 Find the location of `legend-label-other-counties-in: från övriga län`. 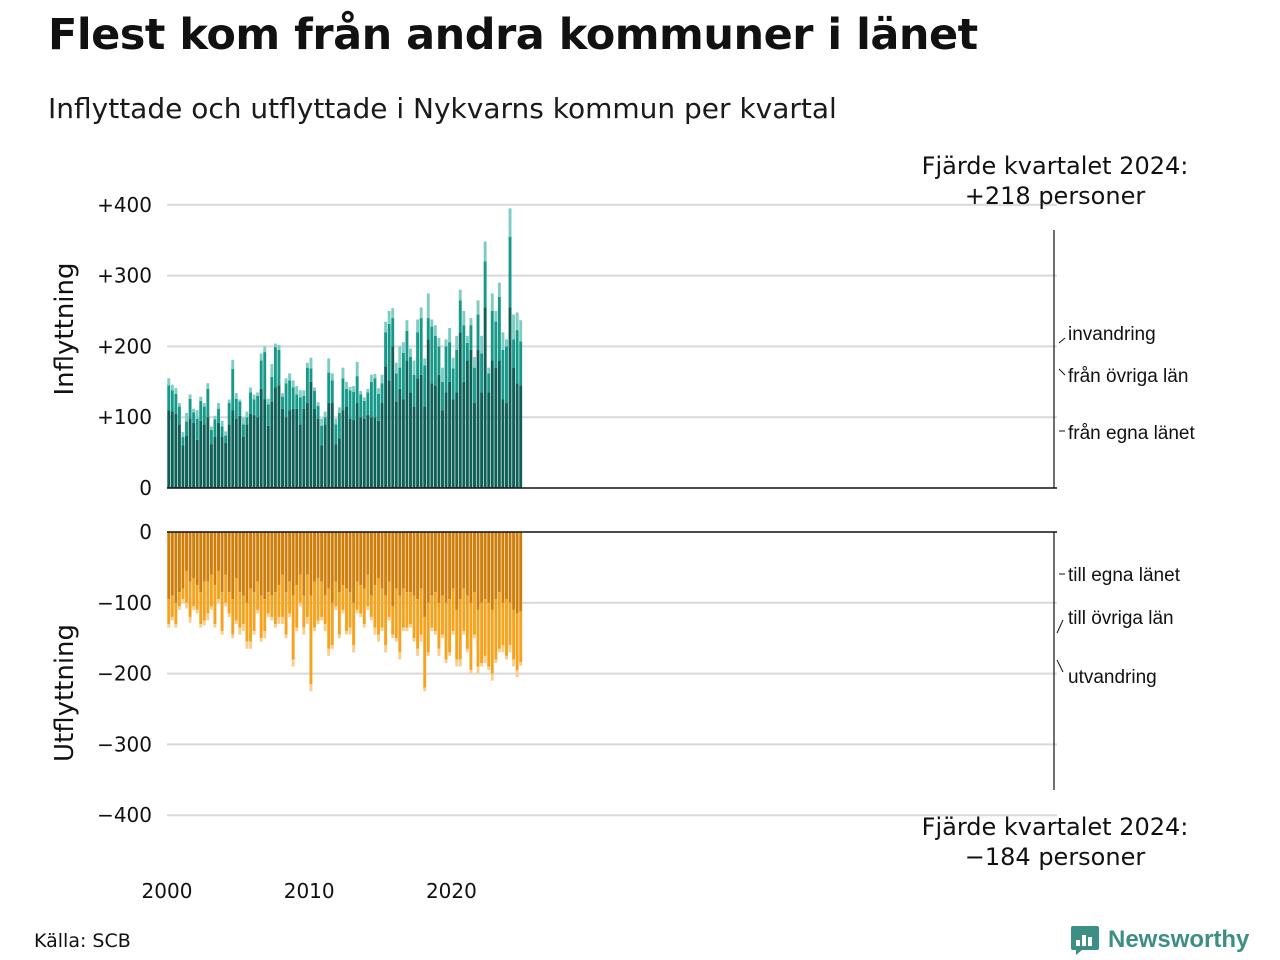

legend-label-other-counties-in: från övriga län is located at coordinates (1128, 376).